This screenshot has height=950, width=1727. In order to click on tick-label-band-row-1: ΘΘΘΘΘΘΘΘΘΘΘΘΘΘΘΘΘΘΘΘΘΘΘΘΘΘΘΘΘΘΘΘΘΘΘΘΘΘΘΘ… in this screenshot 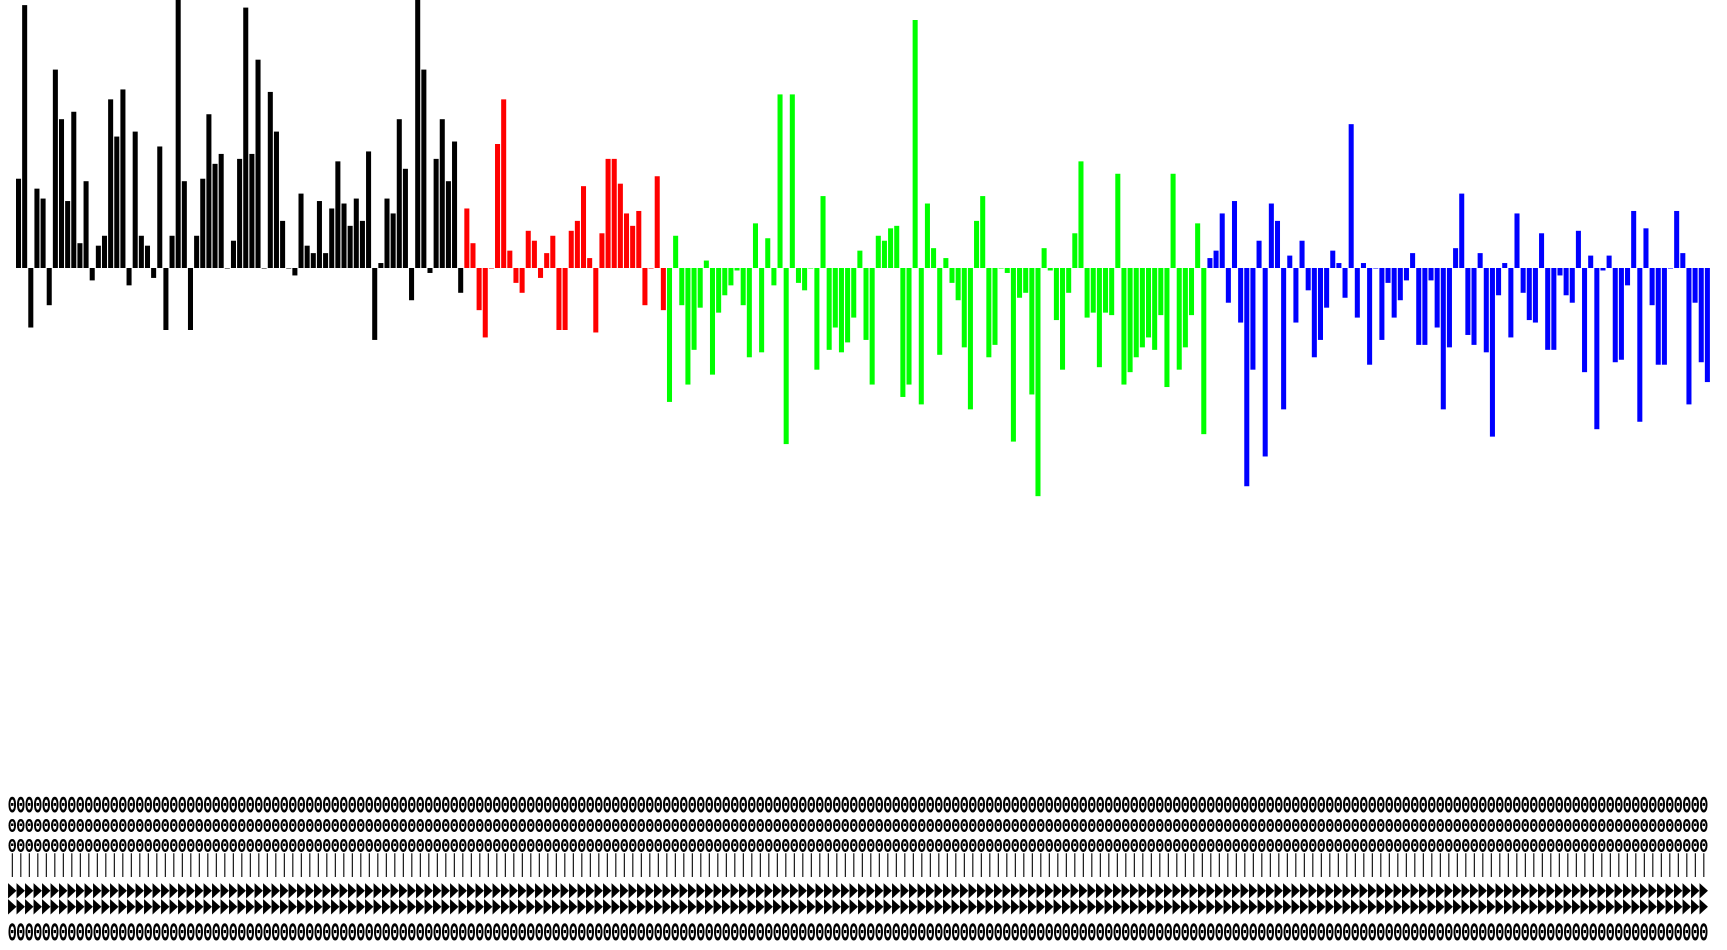, I will do `click(858, 805)`.